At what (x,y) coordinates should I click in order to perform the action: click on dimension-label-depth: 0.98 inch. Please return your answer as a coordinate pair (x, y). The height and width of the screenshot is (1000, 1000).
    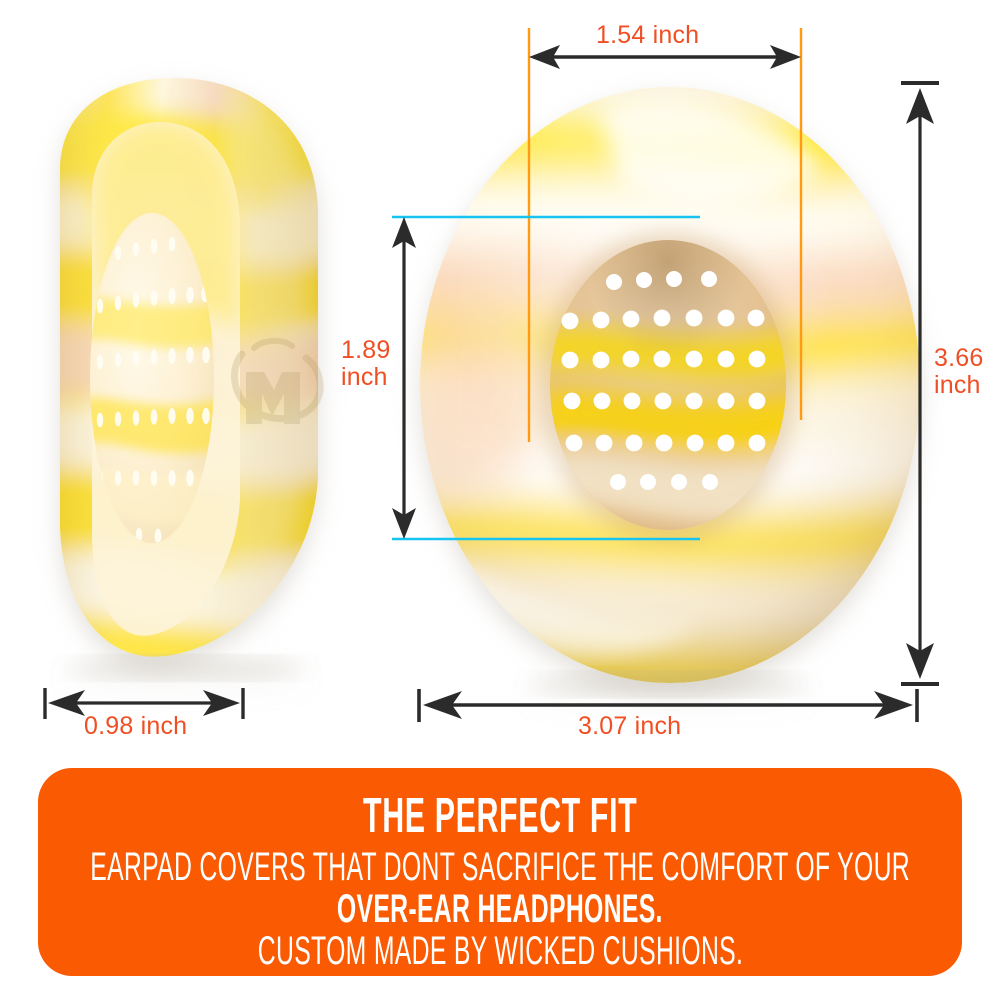
    Looking at the image, I should click on (136, 726).